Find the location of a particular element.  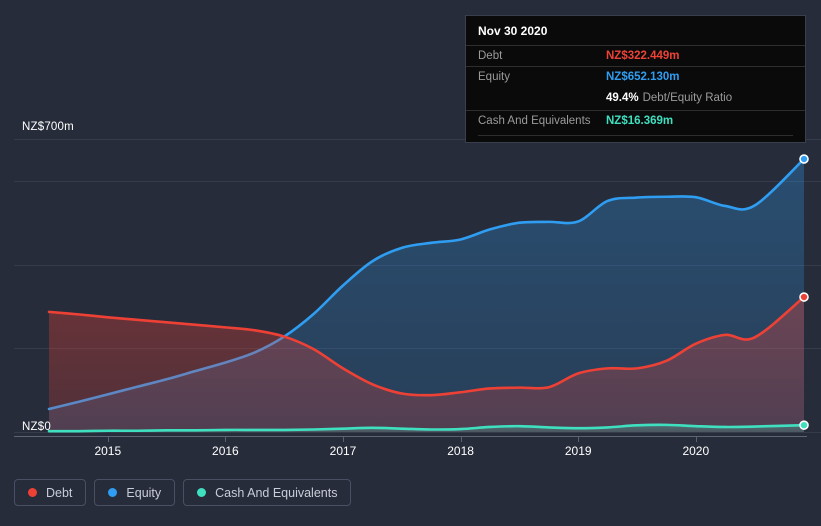

legend-label: Cash And Equivalents is located at coordinates (276, 492).